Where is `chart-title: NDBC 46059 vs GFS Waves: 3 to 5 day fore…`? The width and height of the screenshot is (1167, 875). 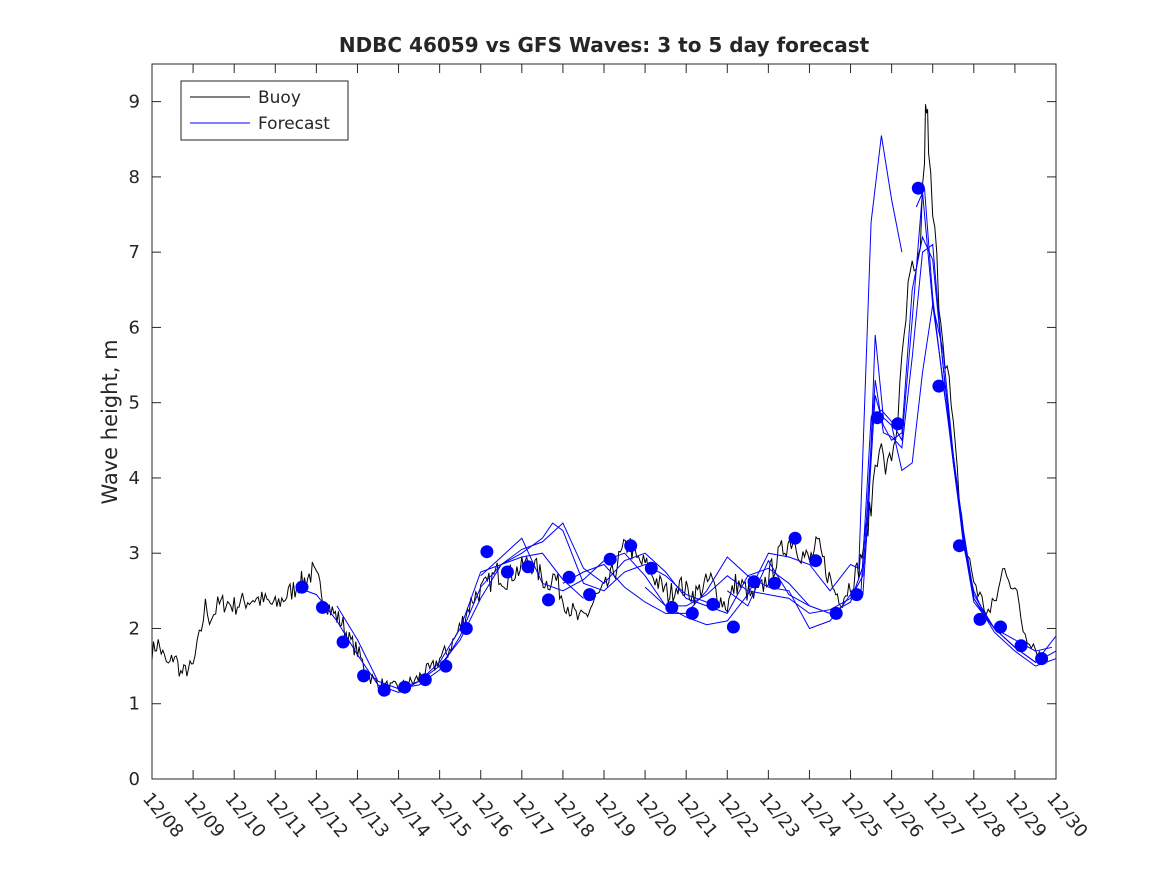 chart-title: NDBC 46059 vs GFS Waves: 3 to 5 day fore… is located at coordinates (604, 45).